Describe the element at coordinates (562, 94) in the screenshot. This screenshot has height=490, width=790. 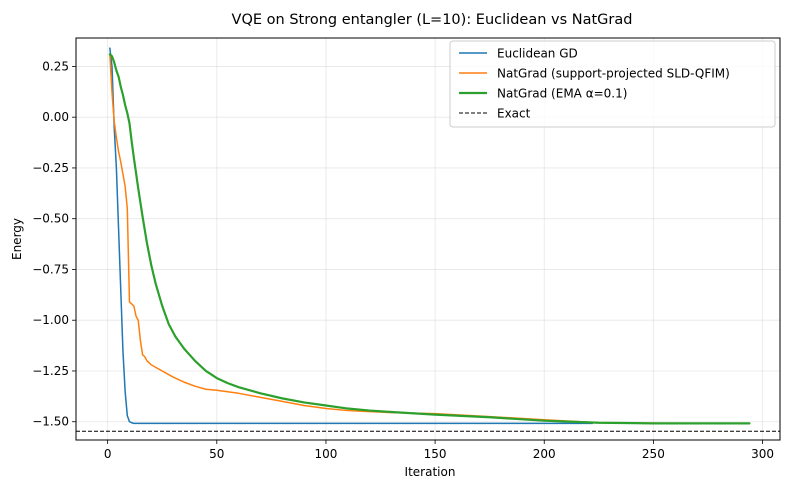
I see `legend-label-natgrad-ema: NatGrad (EMA α=0.1)` at that location.